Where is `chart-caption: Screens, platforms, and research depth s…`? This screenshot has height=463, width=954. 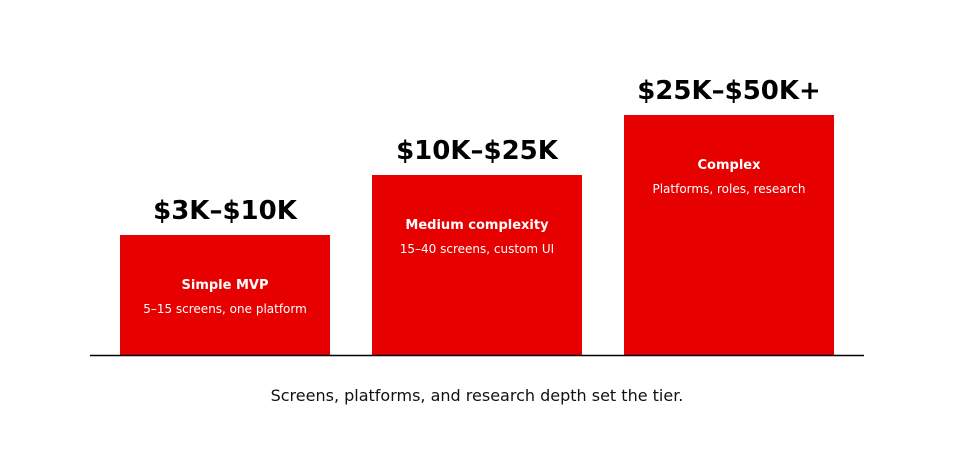
chart-caption: Screens, platforms, and research depth s… is located at coordinates (477, 395).